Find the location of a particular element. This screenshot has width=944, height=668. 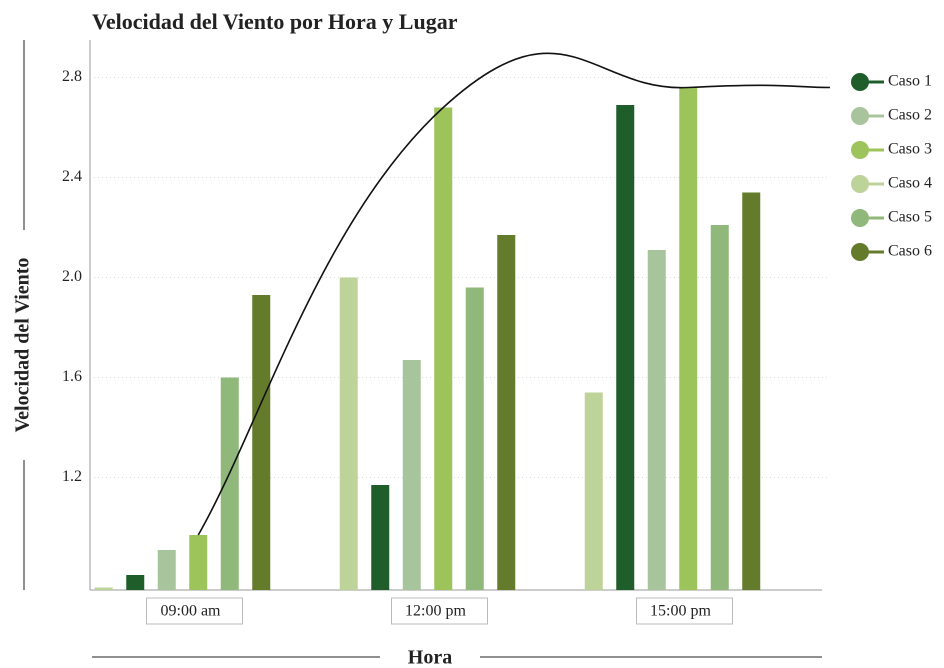

y-tick-label: 2.0 is located at coordinates (72, 276).